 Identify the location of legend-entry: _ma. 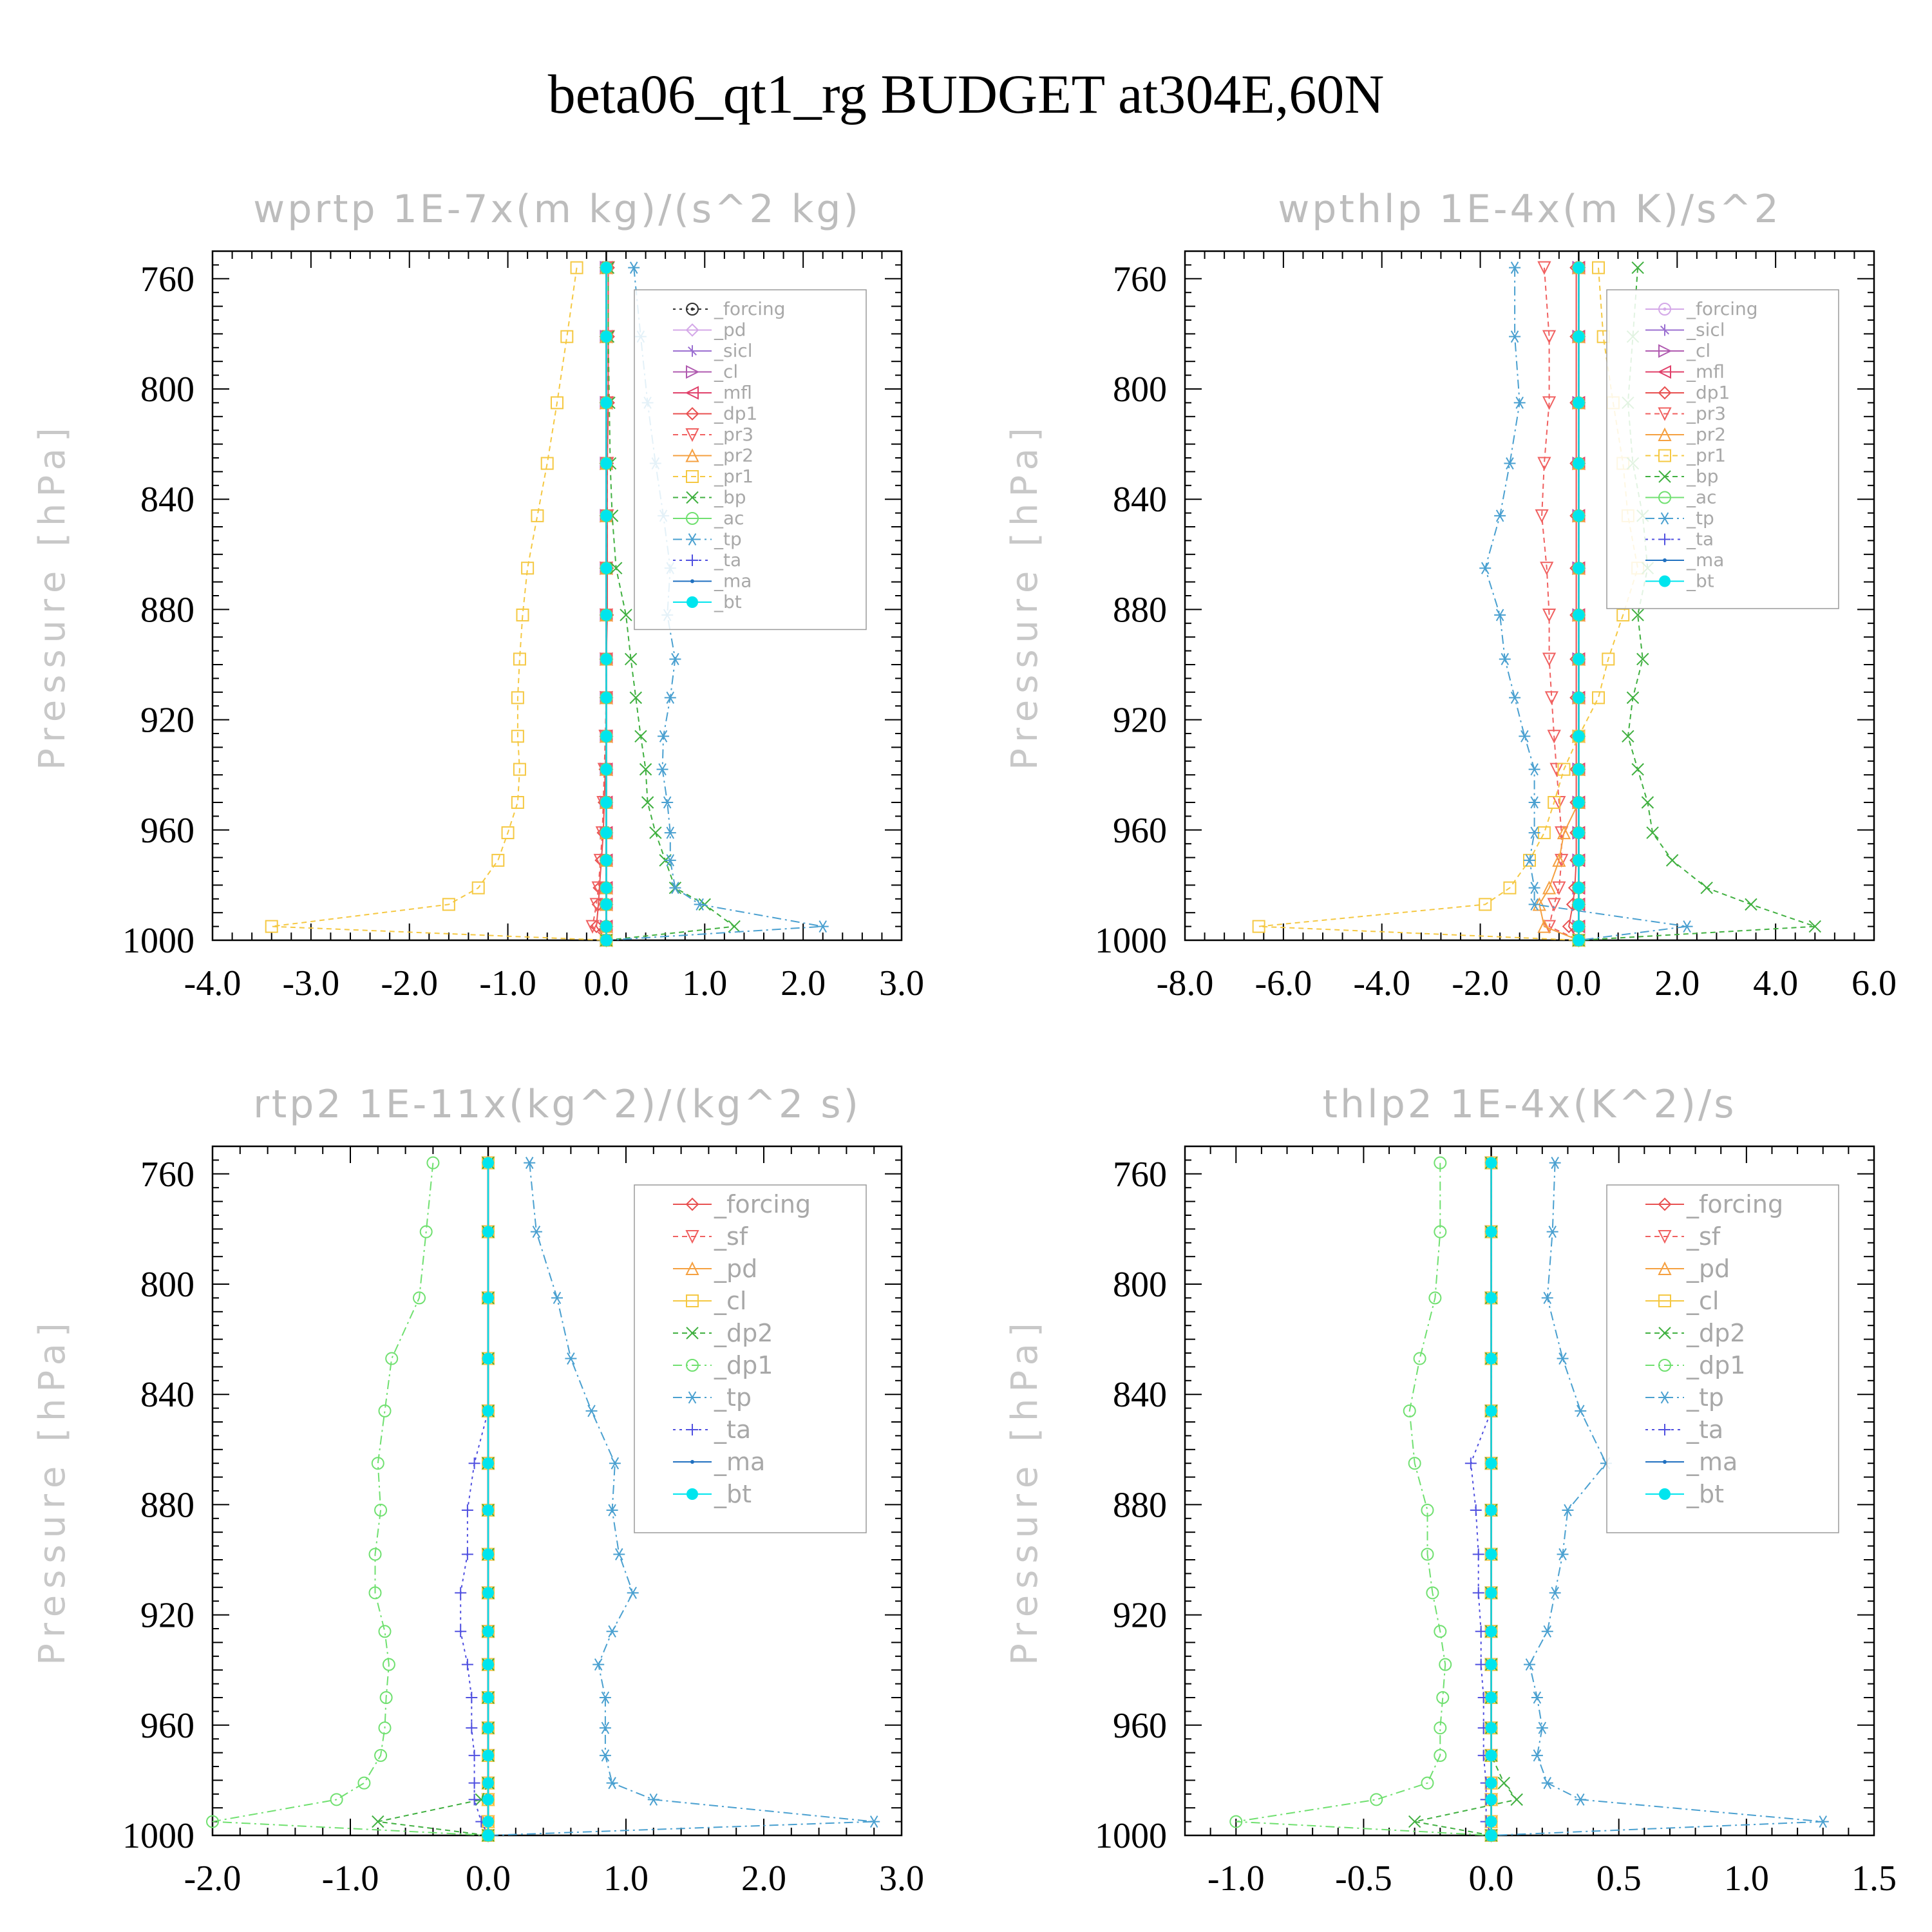
(713, 581).